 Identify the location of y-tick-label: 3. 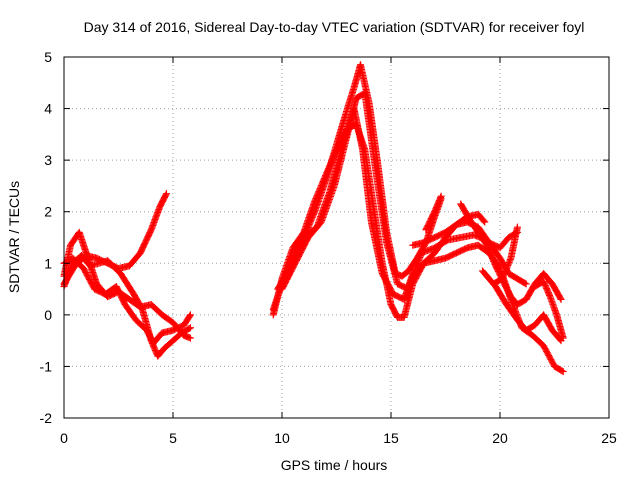
(48, 160).